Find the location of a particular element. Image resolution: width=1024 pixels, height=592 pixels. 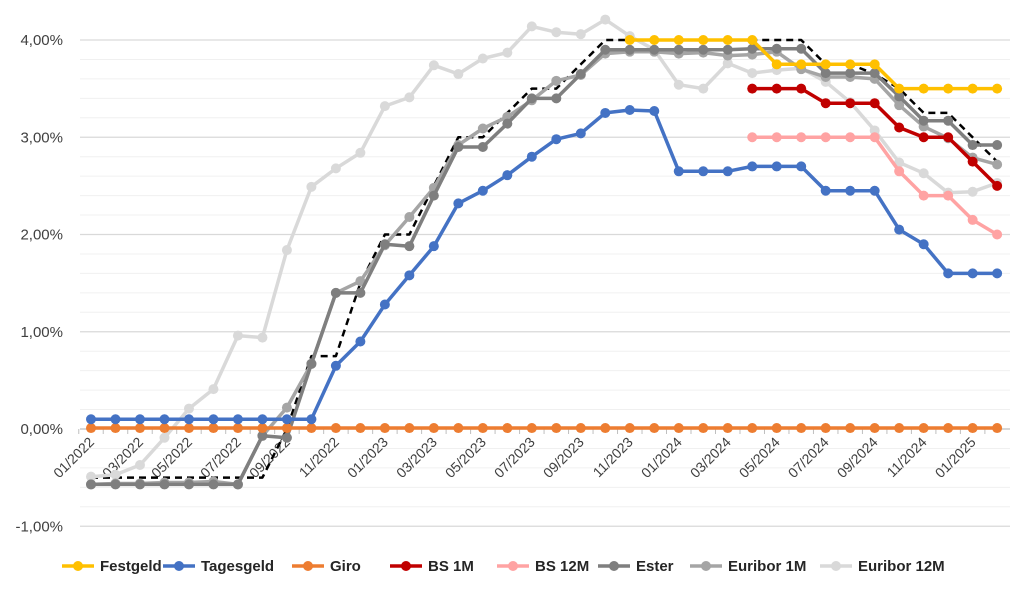

legend-label: Euribor 1M is located at coordinates (767, 566).